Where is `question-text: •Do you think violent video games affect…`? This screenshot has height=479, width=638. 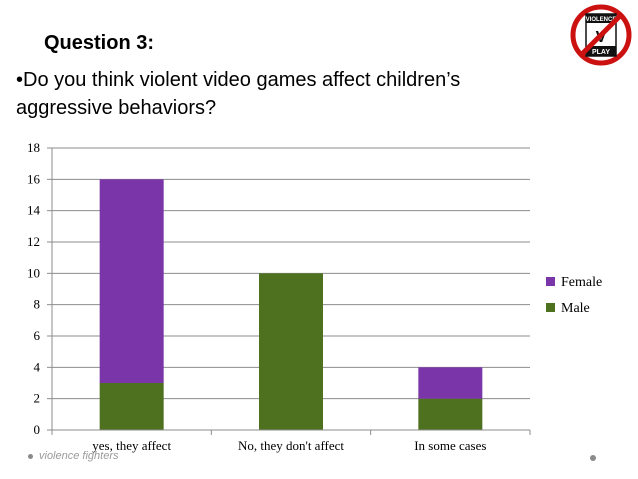
question-text: •Do you think violent video games affect… is located at coordinates (238, 94).